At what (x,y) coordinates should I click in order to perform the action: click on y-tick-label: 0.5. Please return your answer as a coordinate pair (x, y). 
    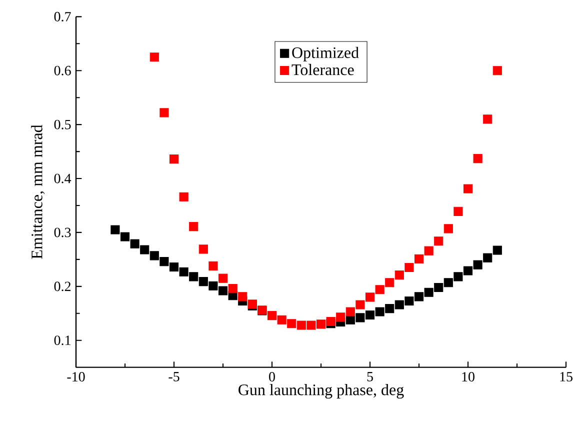
    Looking at the image, I should click on (62, 125).